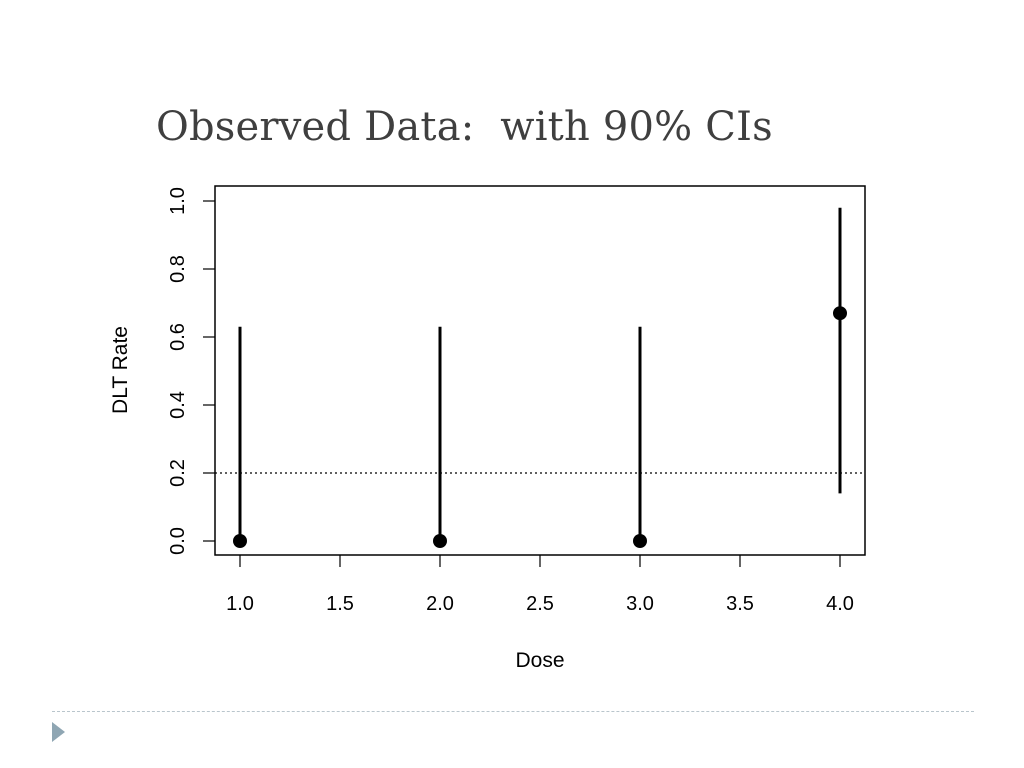 This screenshot has width=1024, height=768. What do you see at coordinates (178, 541) in the screenshot?
I see `y-tick-label: 0.0` at bounding box center [178, 541].